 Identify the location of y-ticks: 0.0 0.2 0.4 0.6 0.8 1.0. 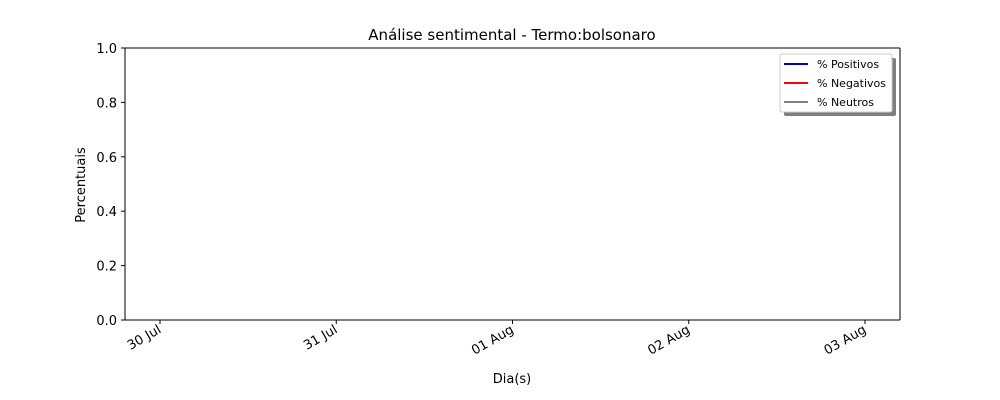
(110, 185).